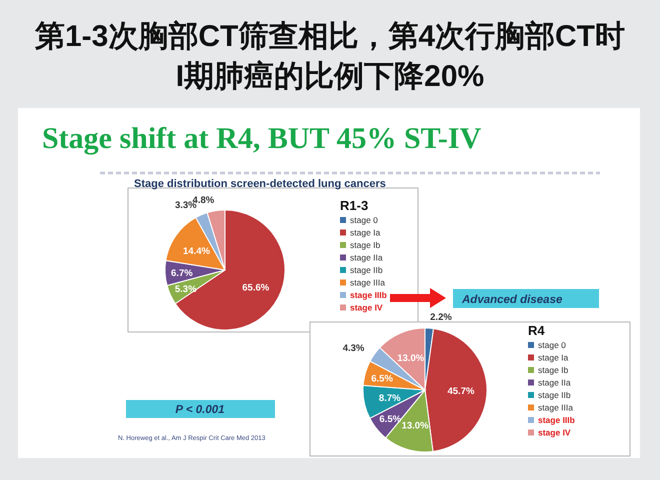  I want to click on data-label: 8.7%, so click(390, 398).